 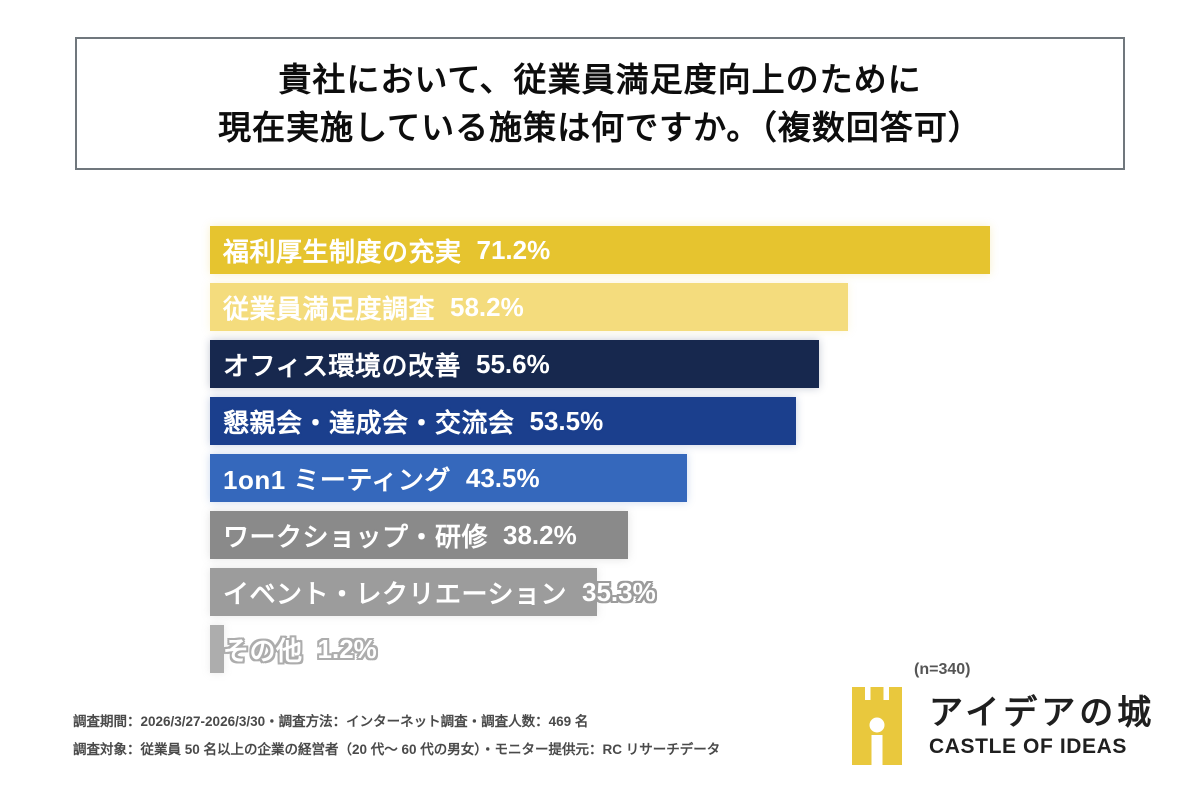 I want to click on title-line-2: 現在実施している施策は何ですか。（複数回答可）, so click(x=600, y=127).